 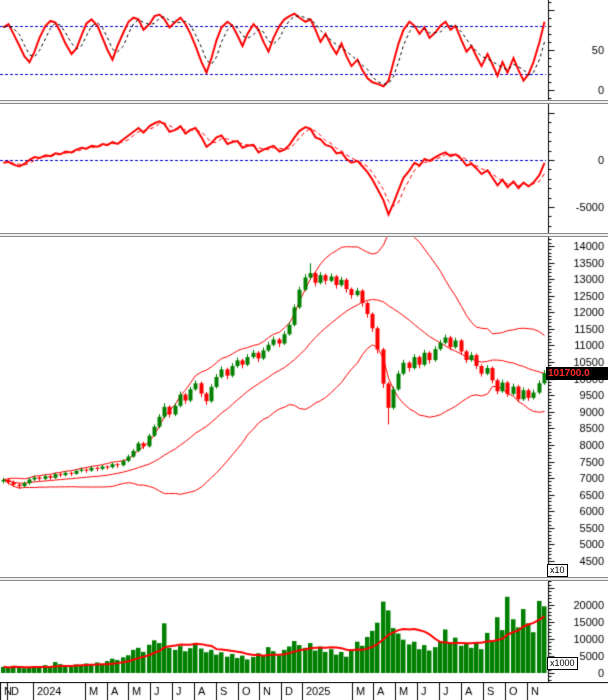 What do you see at coordinates (562, 663) in the screenshot?
I see `volume-scale-multiplier-label: x1000` at bounding box center [562, 663].